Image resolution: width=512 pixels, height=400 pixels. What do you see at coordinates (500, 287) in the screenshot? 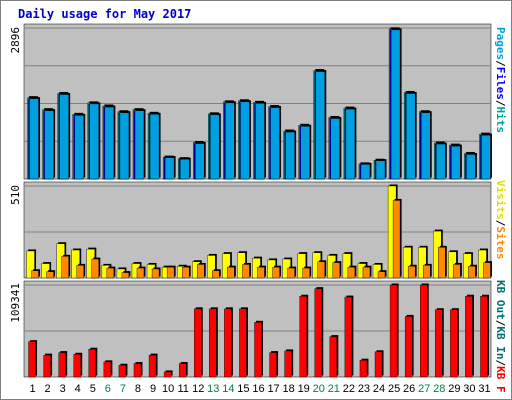
I see `legend-kb-out-part-1: KB` at bounding box center [500, 287].